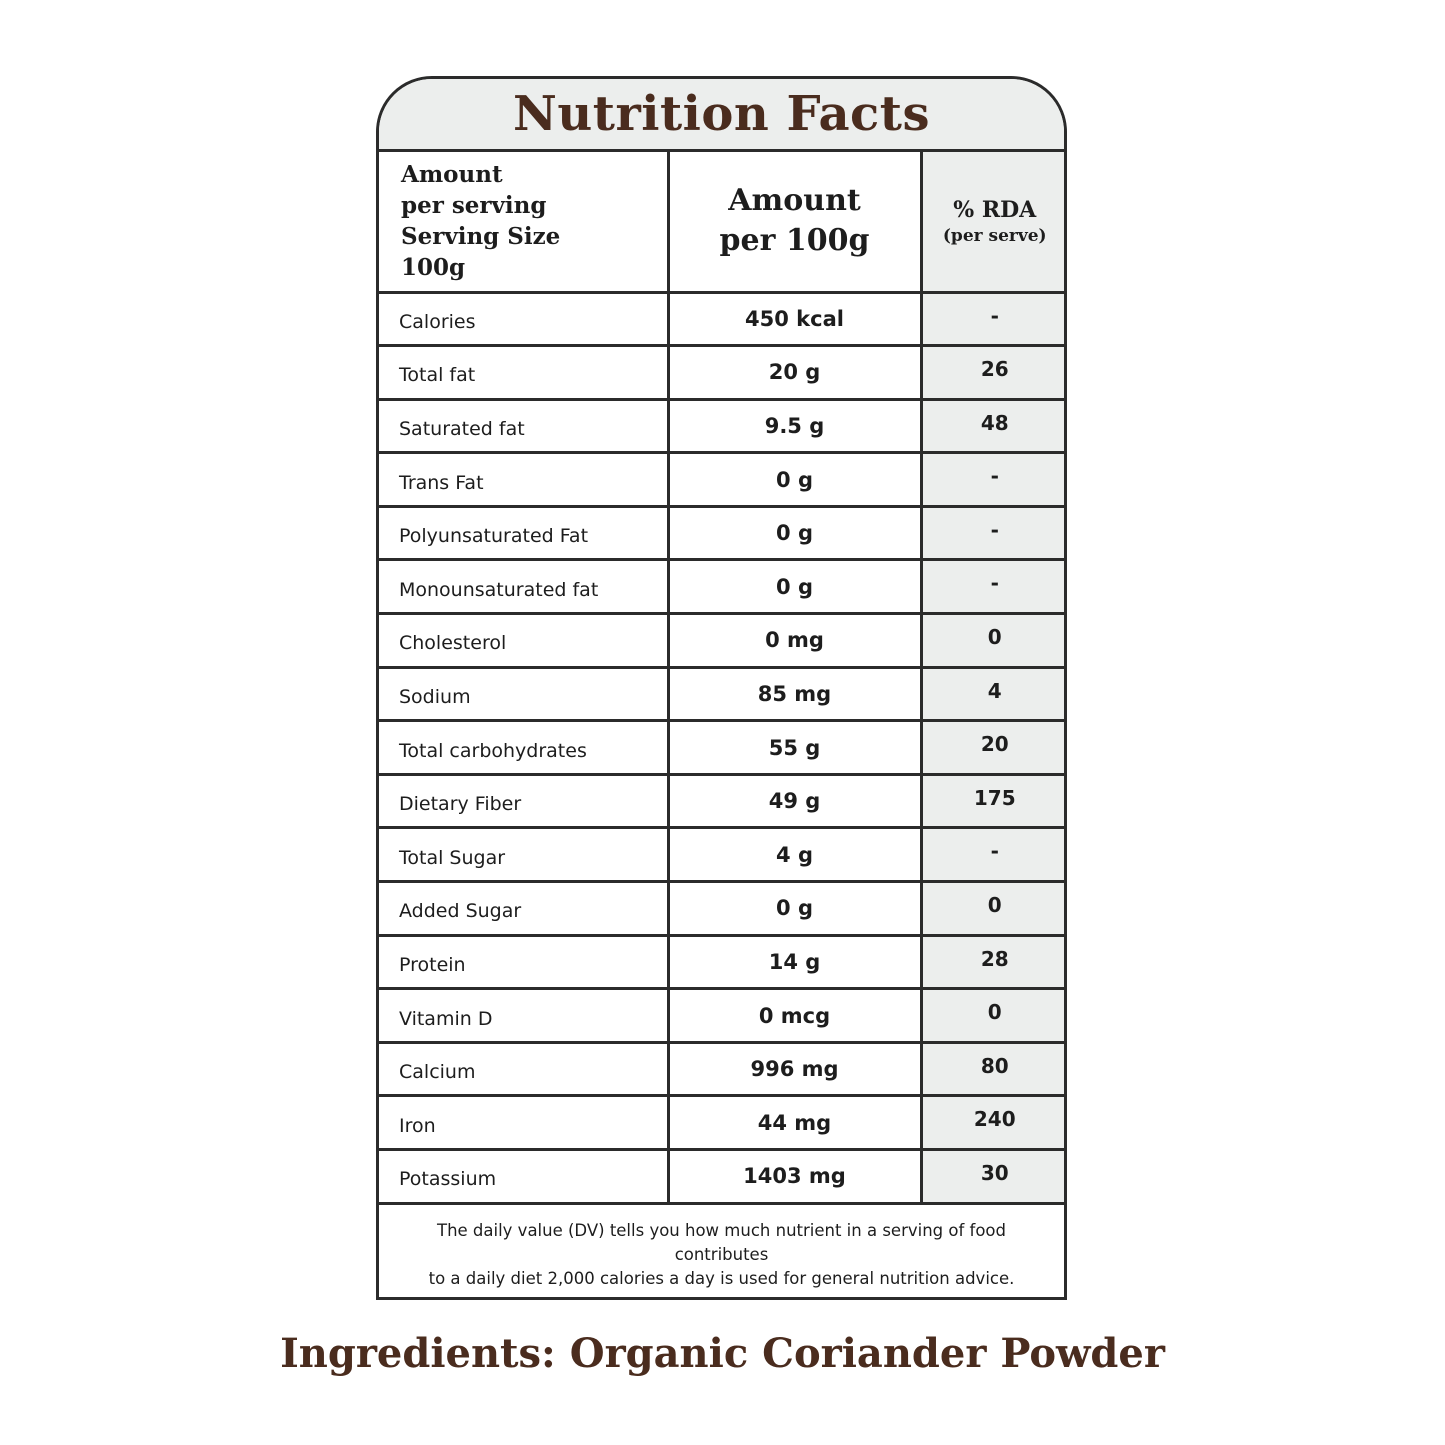  I want to click on nutrient-name: Monounsaturated fat, so click(524, 587).